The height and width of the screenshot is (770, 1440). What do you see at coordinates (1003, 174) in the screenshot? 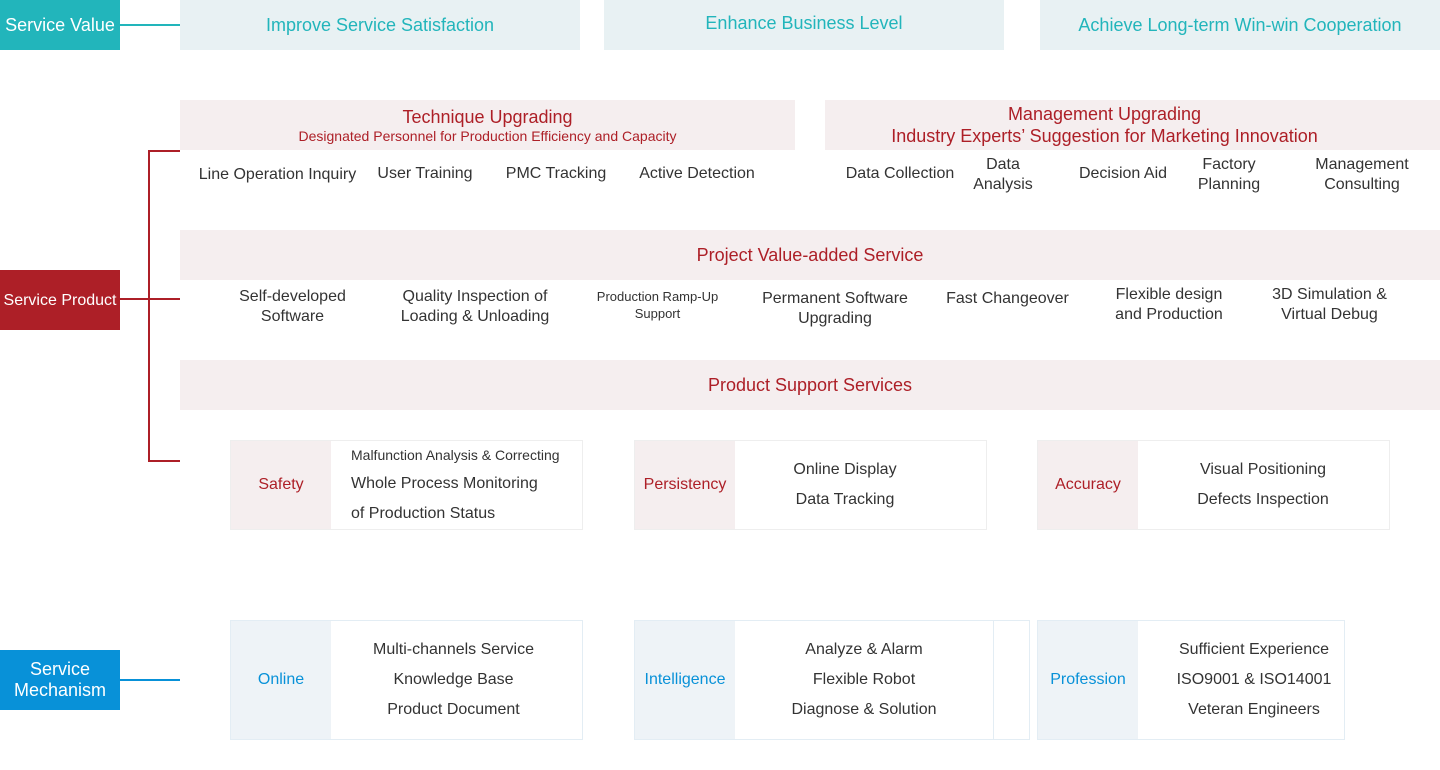
I see `management-item: Data Analysis` at bounding box center [1003, 174].